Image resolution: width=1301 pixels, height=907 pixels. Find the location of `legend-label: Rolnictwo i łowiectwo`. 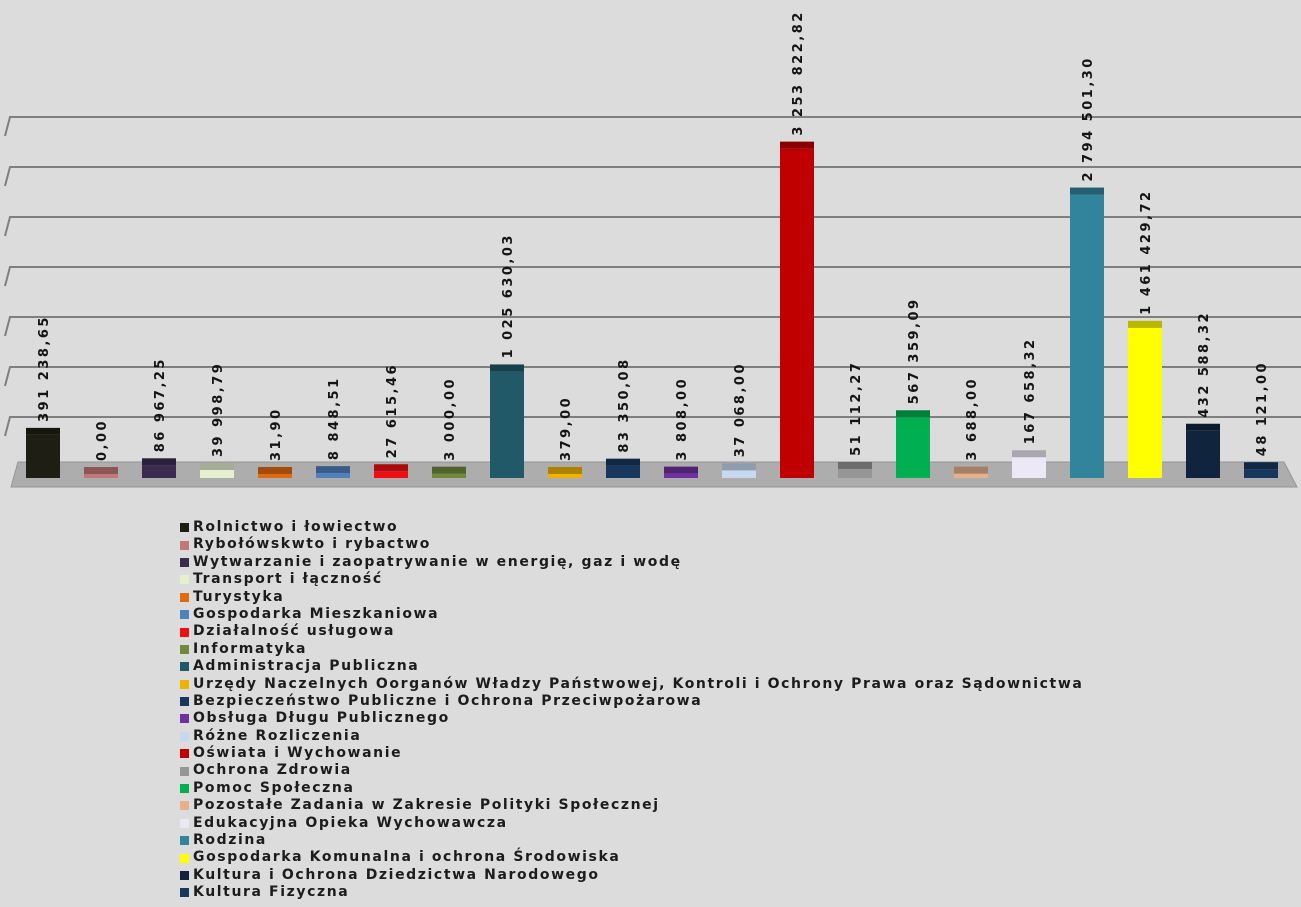

legend-label: Rolnictwo i łowiectwo is located at coordinates (296, 527).